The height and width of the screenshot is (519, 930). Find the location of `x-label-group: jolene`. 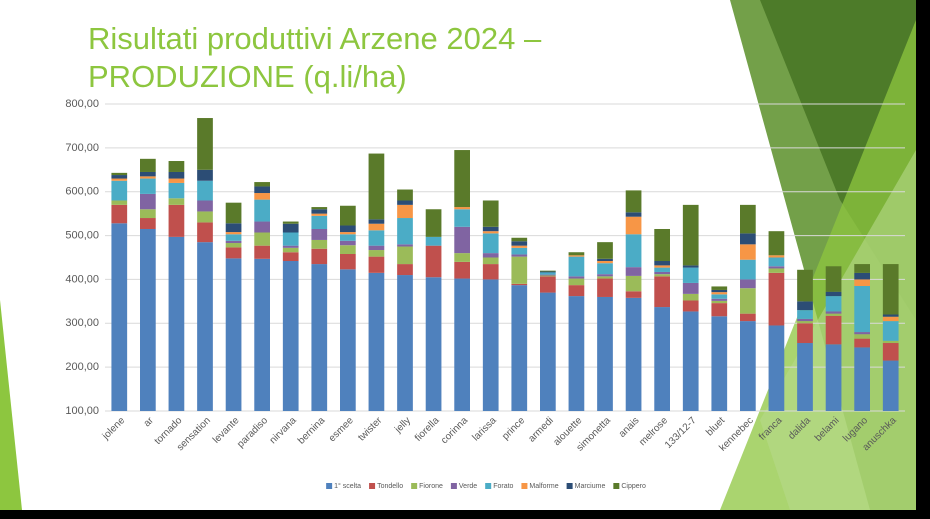

x-label-group: jolene is located at coordinates (114, 429).